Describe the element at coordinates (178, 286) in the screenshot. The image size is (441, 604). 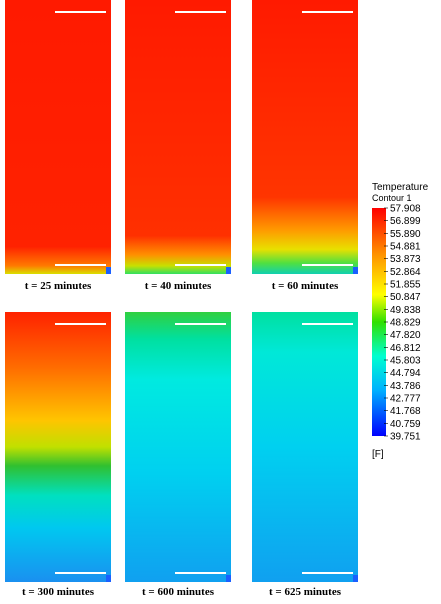
I see `panel-label: t = 40 minutes` at that location.